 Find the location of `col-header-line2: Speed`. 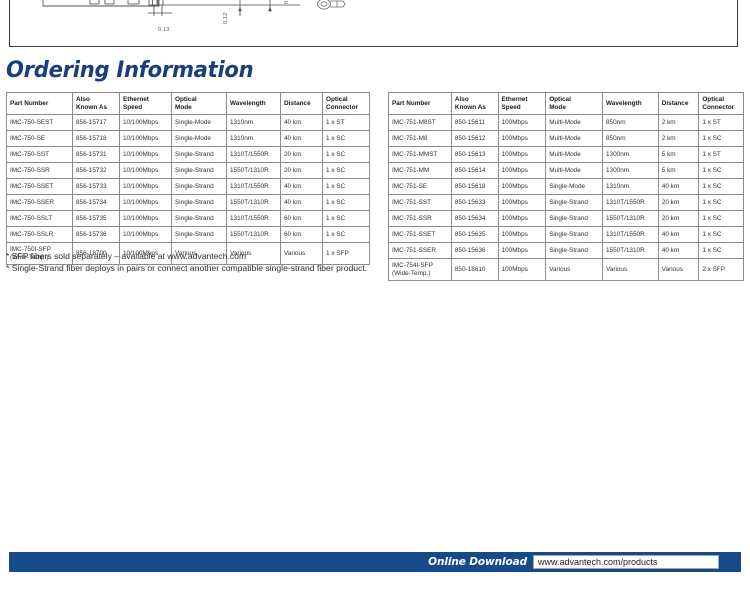

col-header-line2: Speed is located at coordinates (133, 107).